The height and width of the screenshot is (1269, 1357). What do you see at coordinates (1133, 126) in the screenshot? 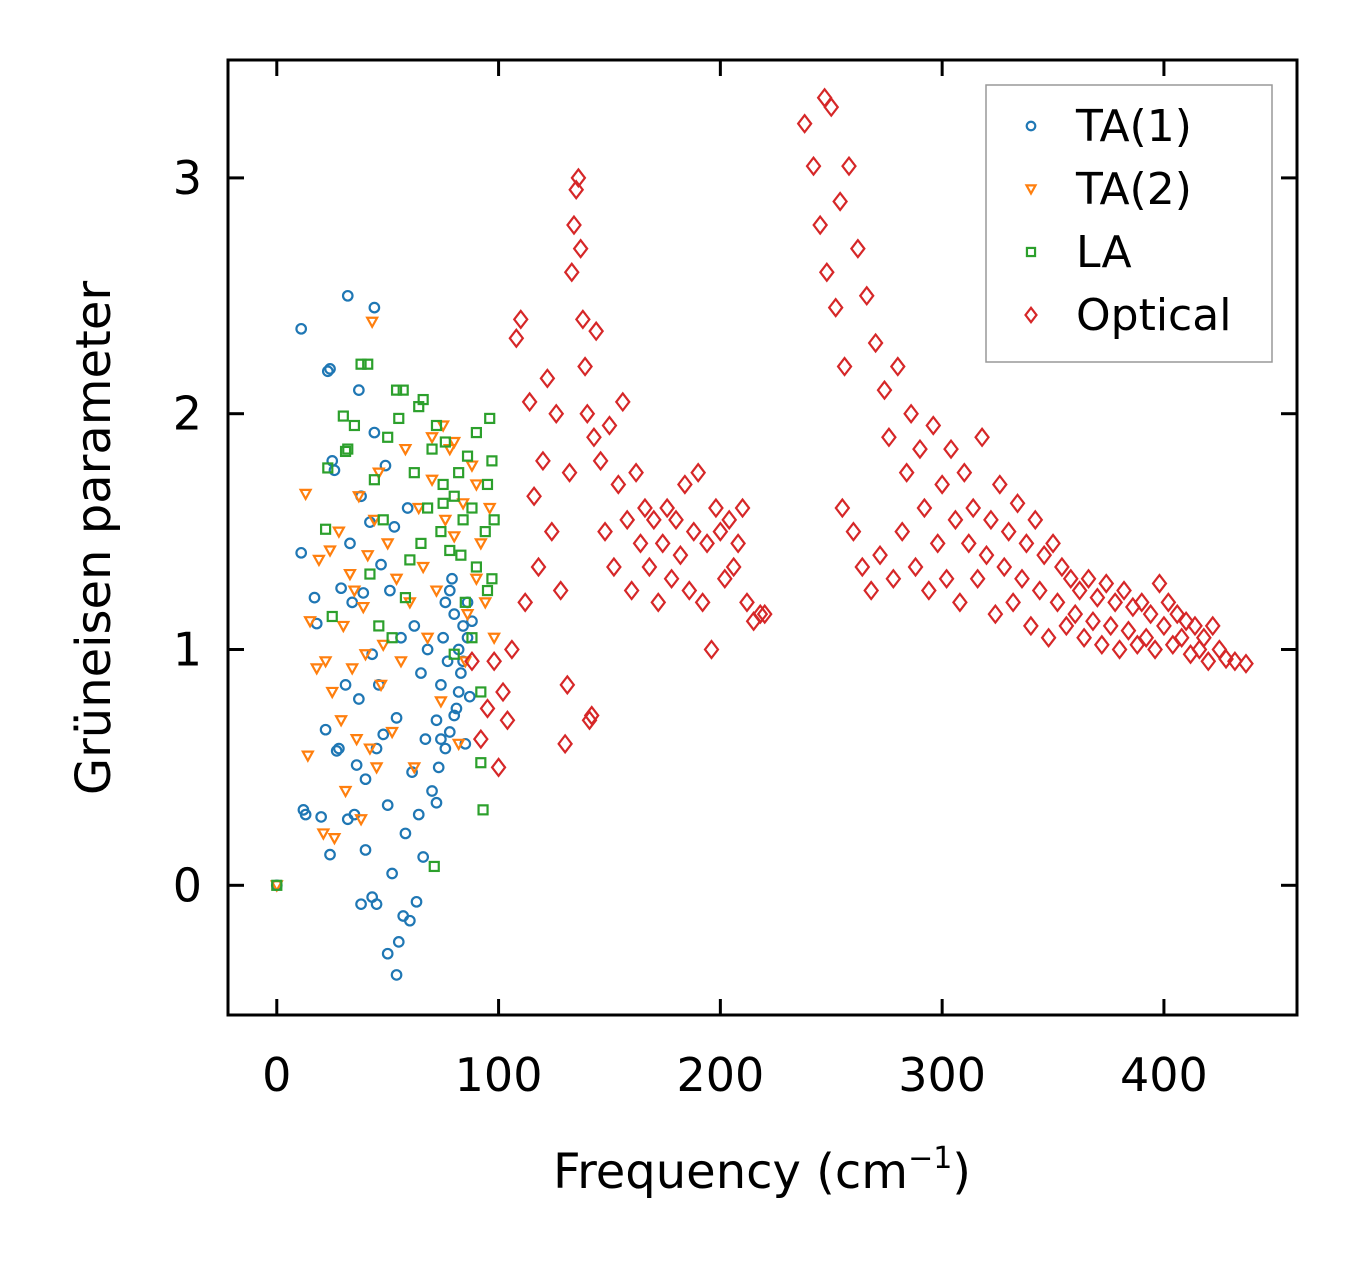
I see `legend-label: TA(1)` at bounding box center [1133, 126].